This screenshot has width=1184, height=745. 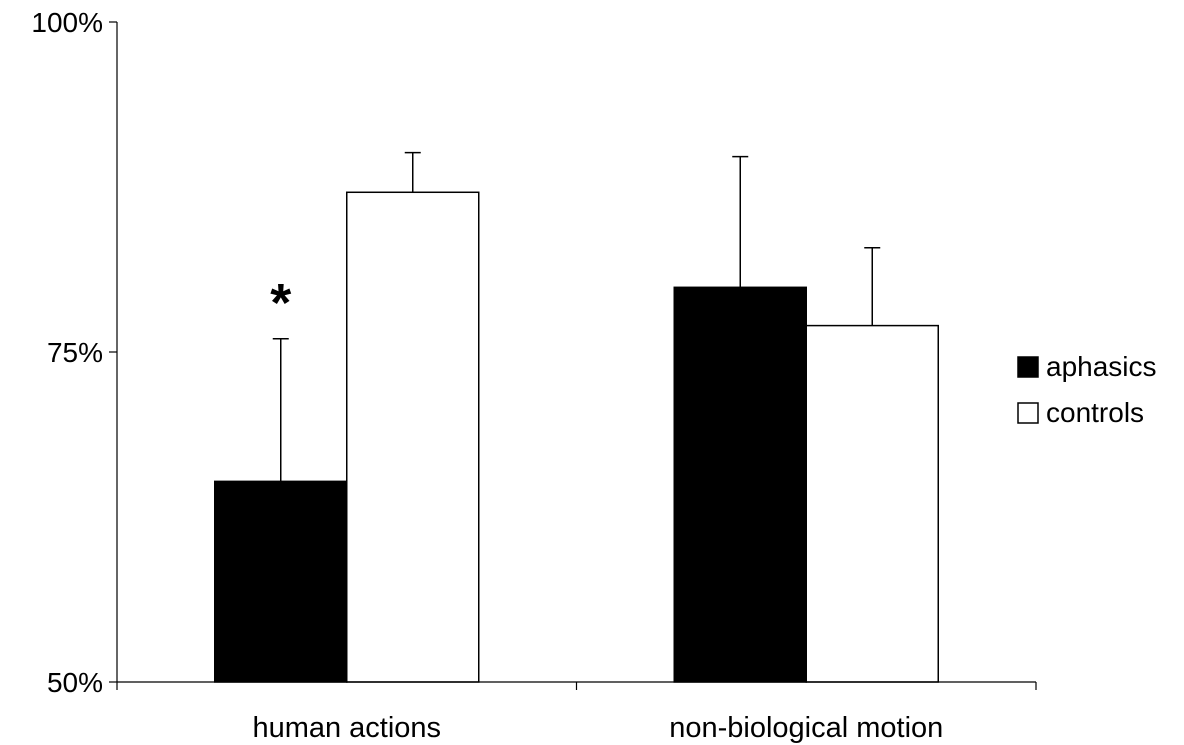 What do you see at coordinates (280, 303) in the screenshot?
I see `significance-annotation-0: *` at bounding box center [280, 303].